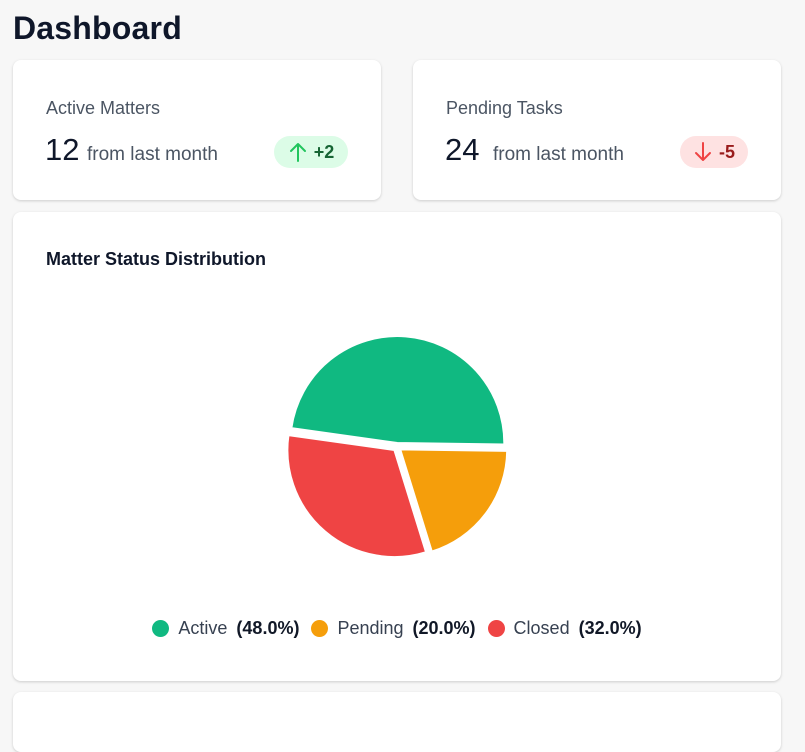  I want to click on legend-percentage: (20.0%), so click(444, 628).